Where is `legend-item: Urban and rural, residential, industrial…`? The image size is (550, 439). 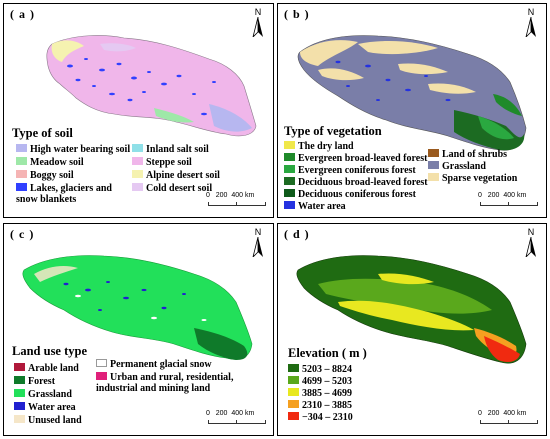
legend-item: Urban and rural, residential, industrial… is located at coordinates (165, 383).